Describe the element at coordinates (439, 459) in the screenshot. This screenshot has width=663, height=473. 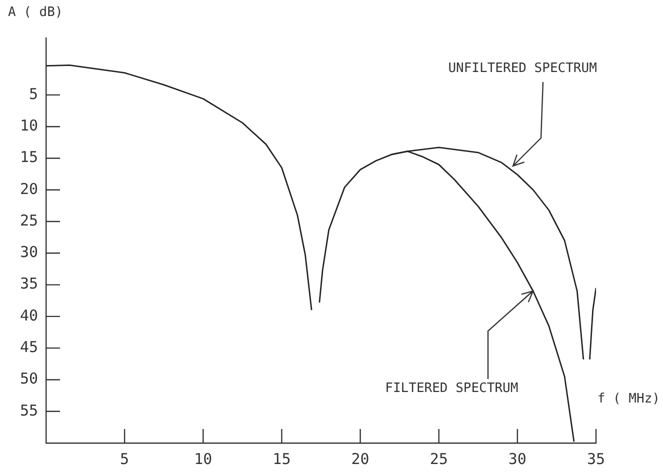
I see `x-tick-label: 25` at that location.